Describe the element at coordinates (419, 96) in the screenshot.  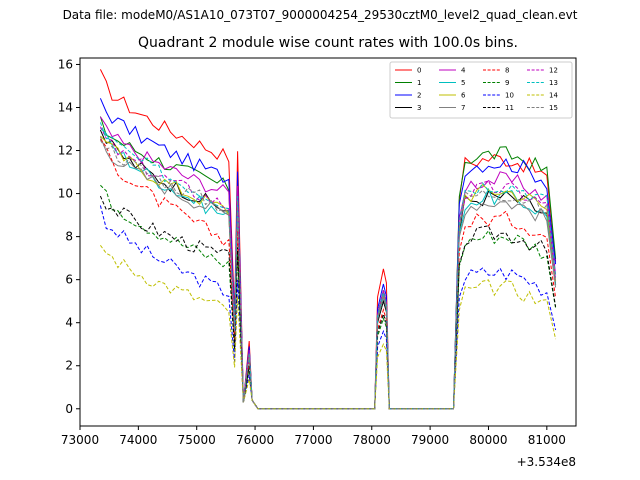
I see `legend-label-2: 2` at that location.